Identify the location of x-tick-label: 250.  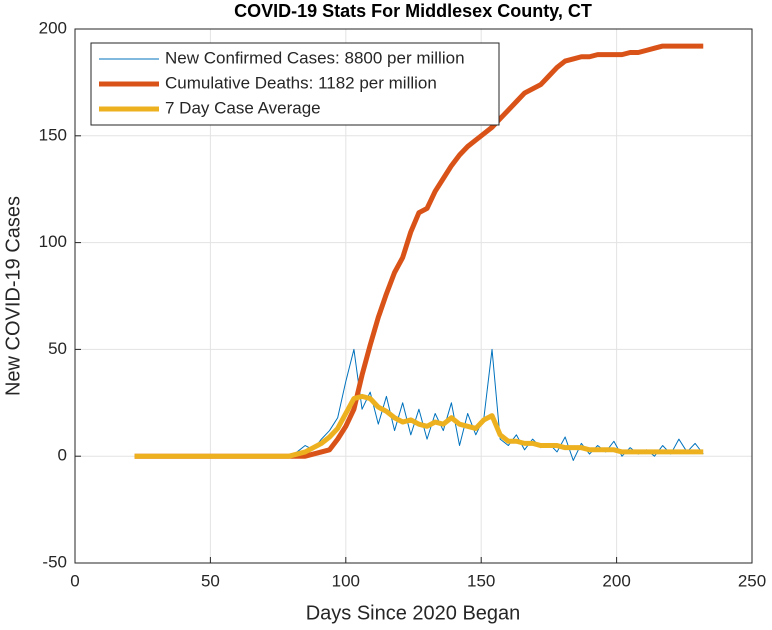
(752, 580).